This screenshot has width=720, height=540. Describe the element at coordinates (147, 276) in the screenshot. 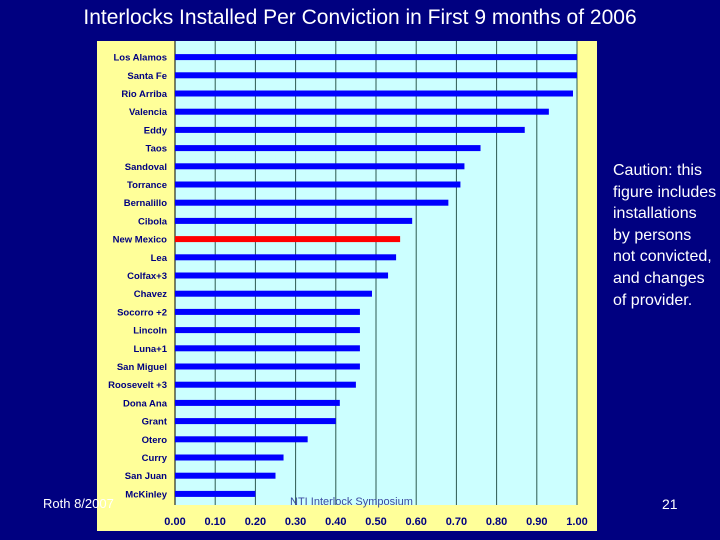

I see `category-label: Colfax+3` at that location.